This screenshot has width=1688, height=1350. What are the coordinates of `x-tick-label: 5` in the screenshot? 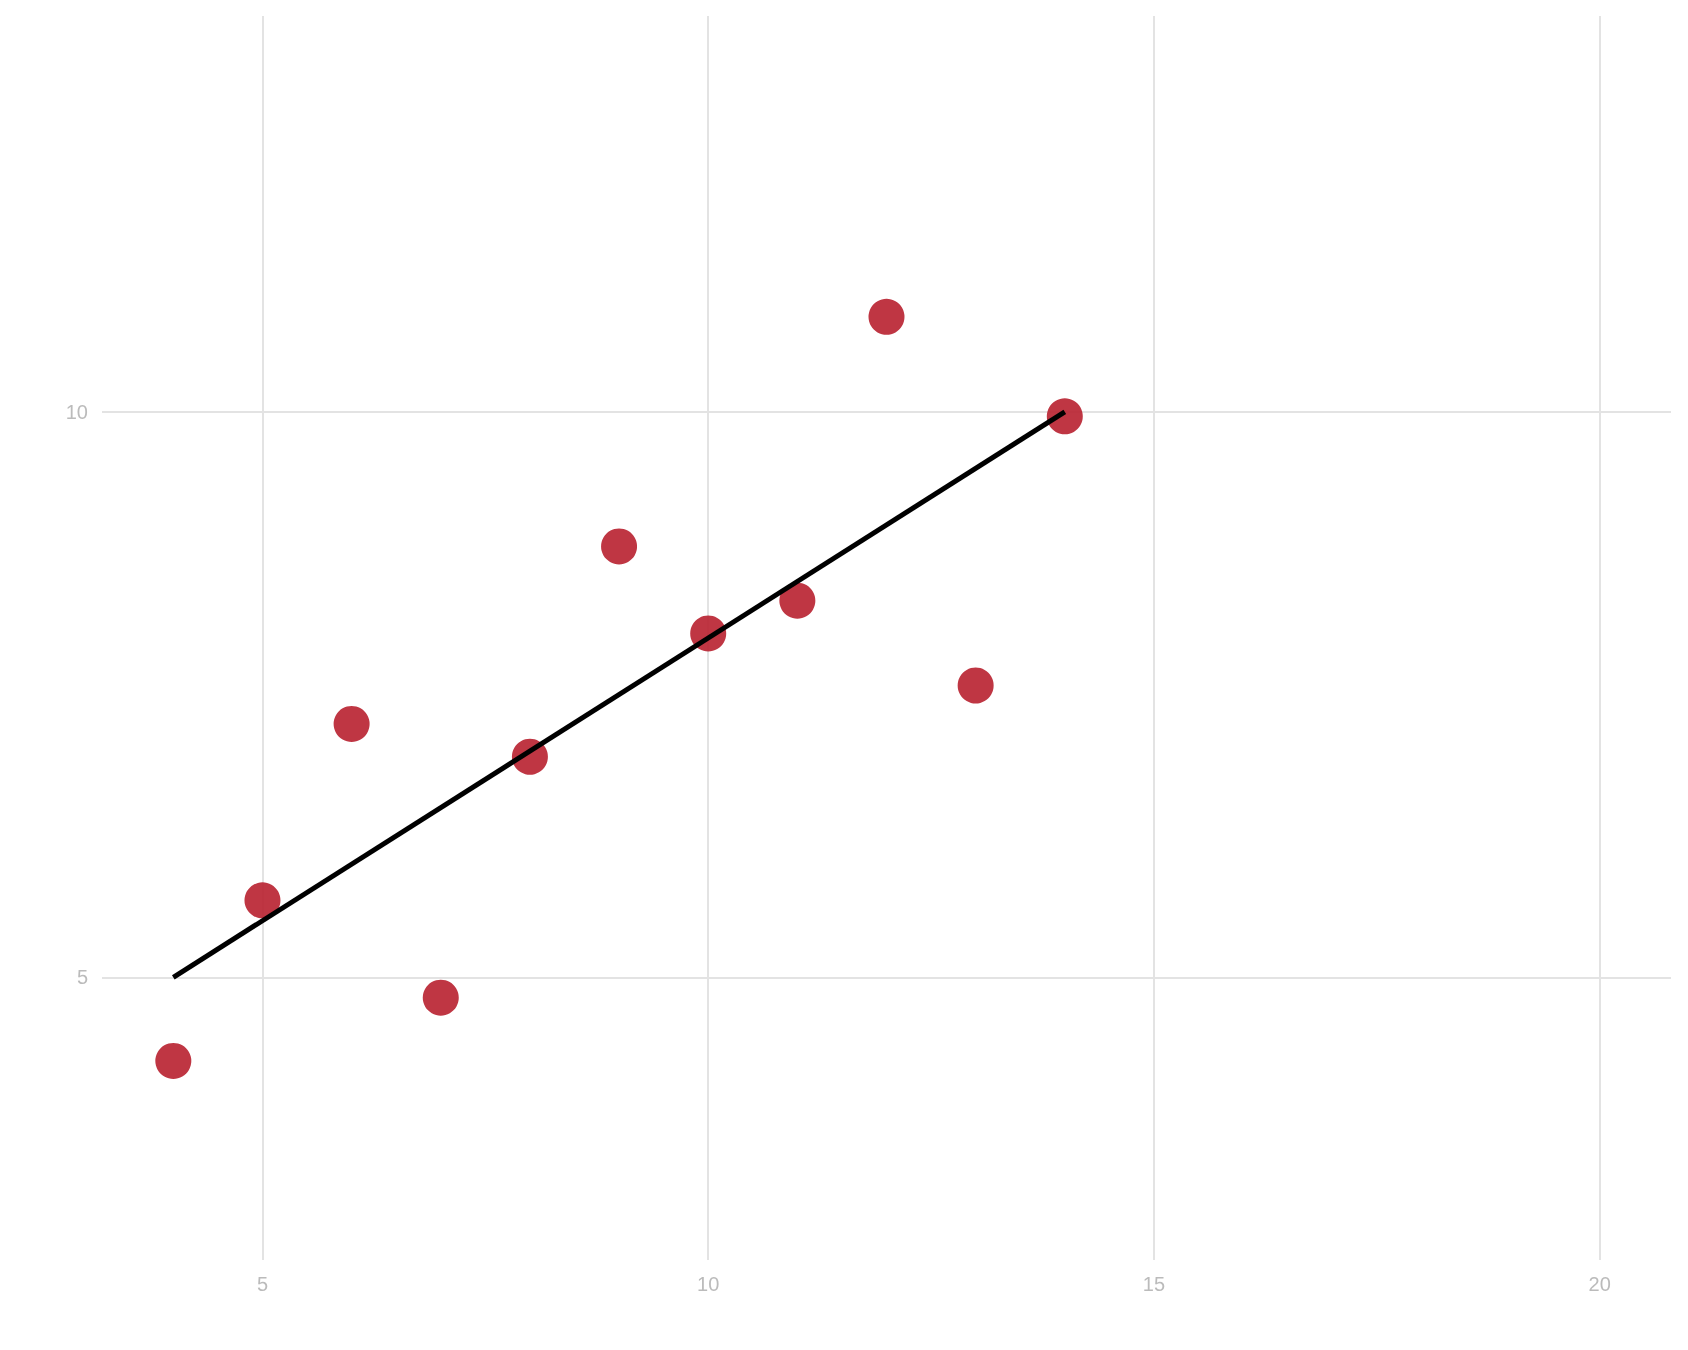 It's located at (262, 1284).